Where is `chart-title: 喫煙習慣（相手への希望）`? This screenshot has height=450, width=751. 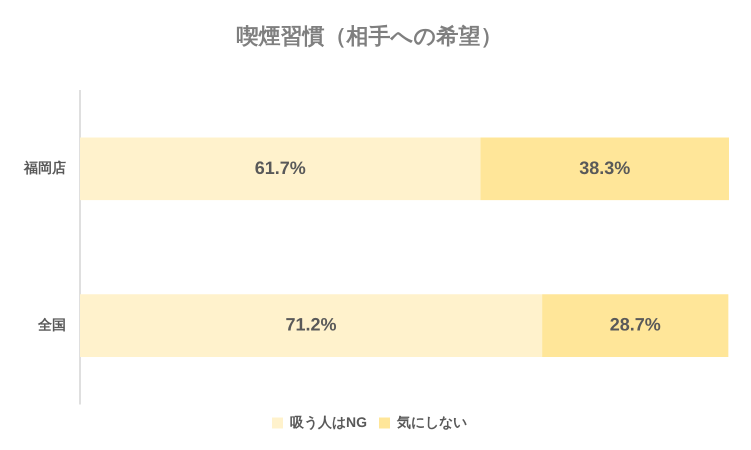 chart-title: 喫煙習慣（相手への希望） is located at coordinates (369, 35).